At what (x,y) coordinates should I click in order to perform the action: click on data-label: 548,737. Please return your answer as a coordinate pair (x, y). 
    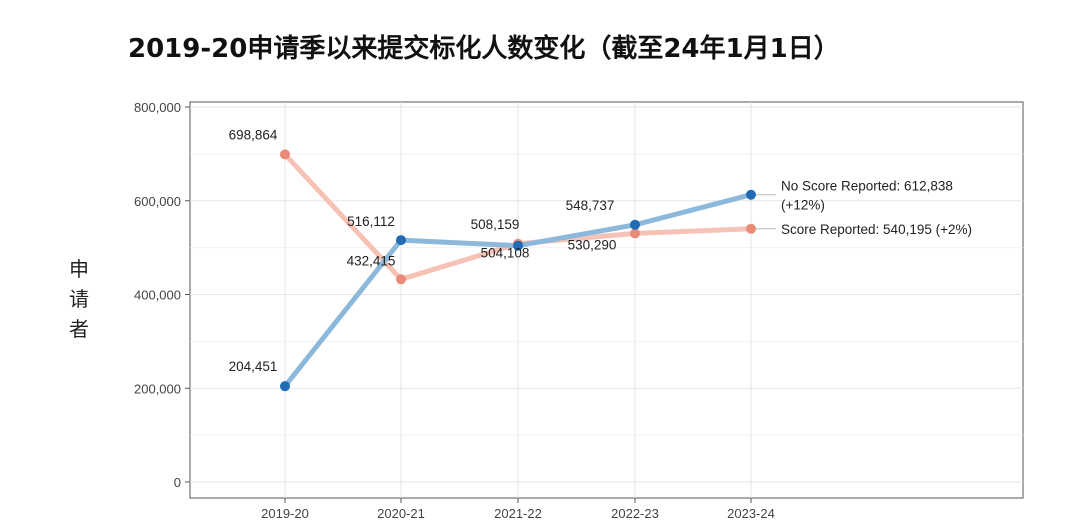
    Looking at the image, I should click on (590, 205).